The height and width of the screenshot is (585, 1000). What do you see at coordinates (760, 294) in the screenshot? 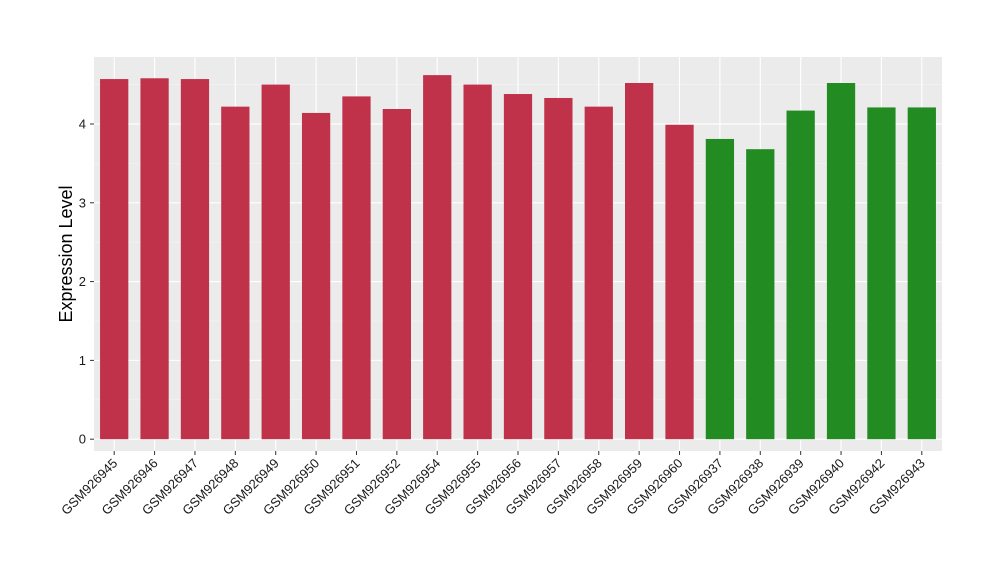
I see `bar-GSM926938` at bounding box center [760, 294].